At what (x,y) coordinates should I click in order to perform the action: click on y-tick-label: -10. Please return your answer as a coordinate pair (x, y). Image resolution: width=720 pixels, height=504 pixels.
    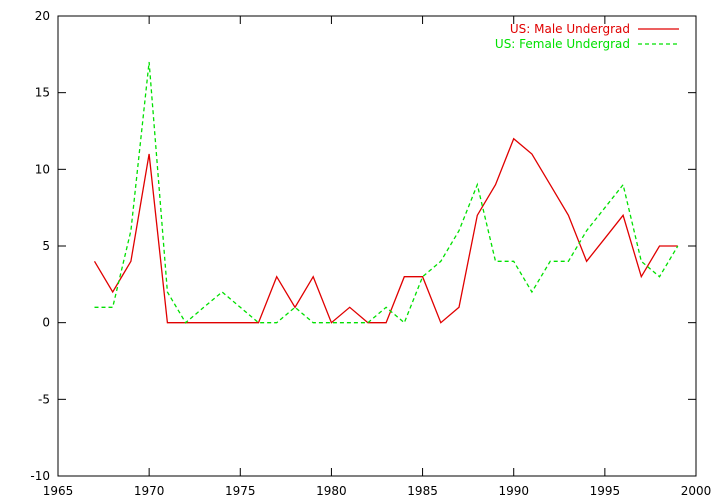
    Looking at the image, I should click on (40, 476).